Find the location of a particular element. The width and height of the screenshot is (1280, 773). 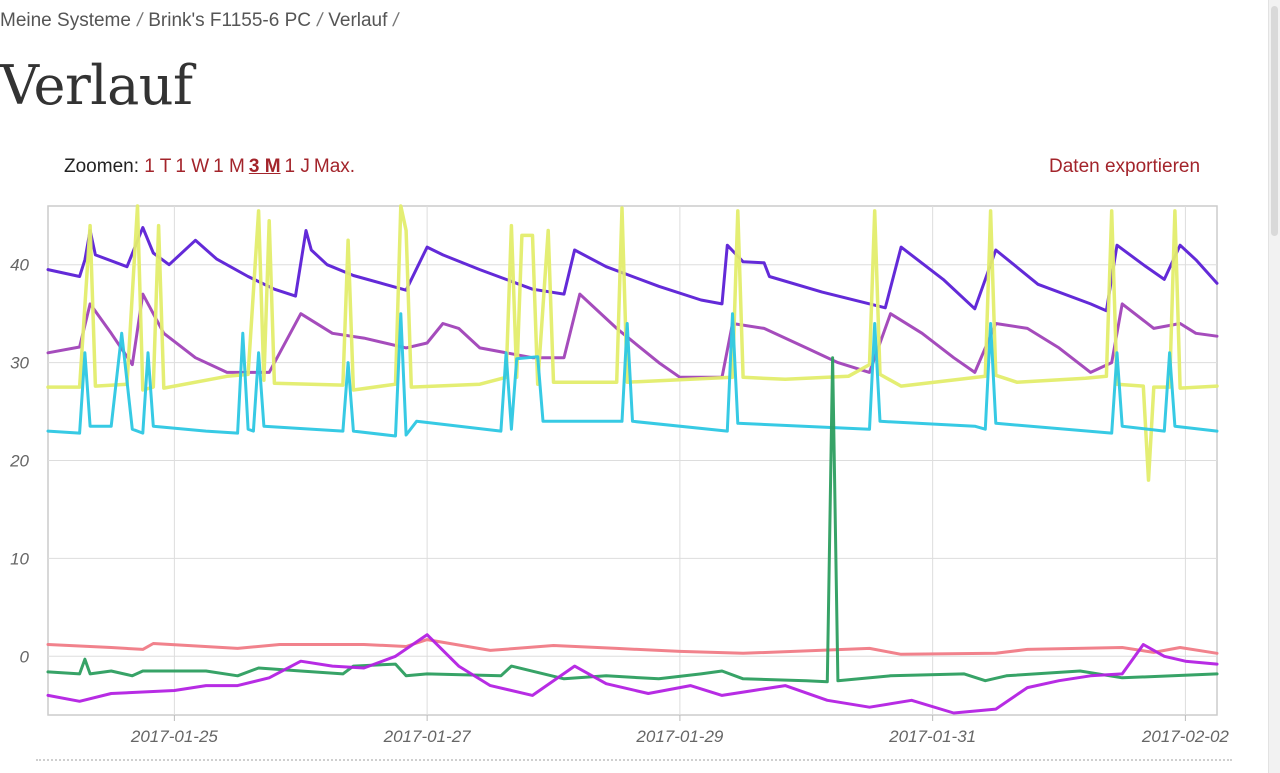

x-tick-label: 2017-01-31 is located at coordinates (932, 736).